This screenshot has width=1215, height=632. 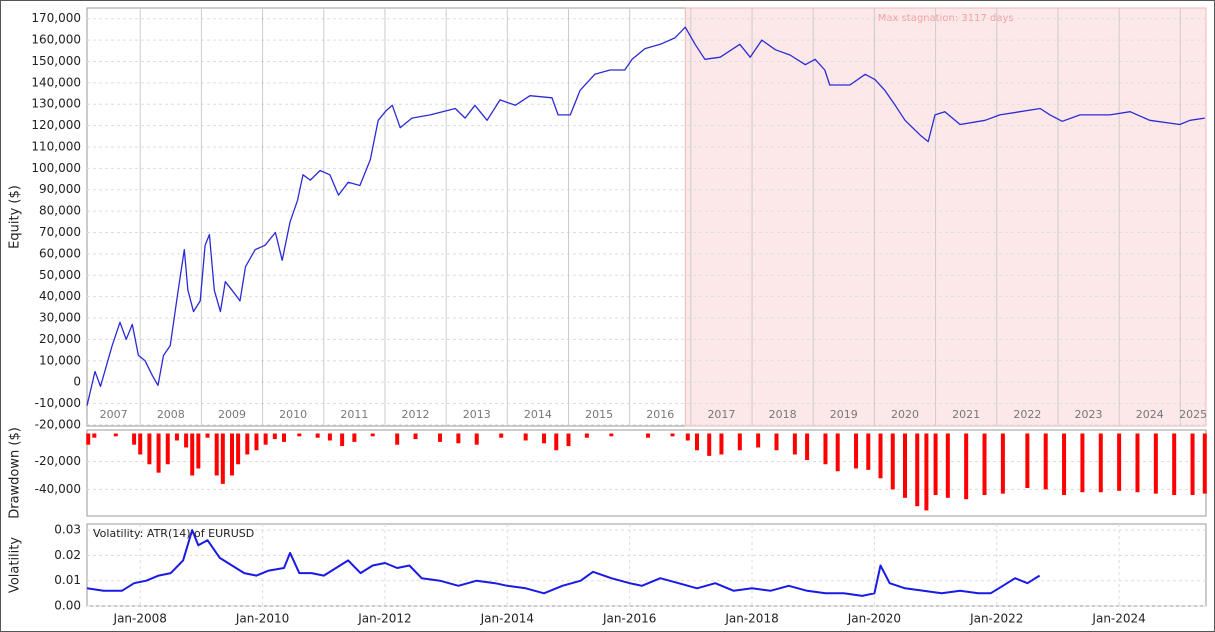 What do you see at coordinates (56, 146) in the screenshot?
I see `y-tick-label: 110,000` at bounding box center [56, 146].